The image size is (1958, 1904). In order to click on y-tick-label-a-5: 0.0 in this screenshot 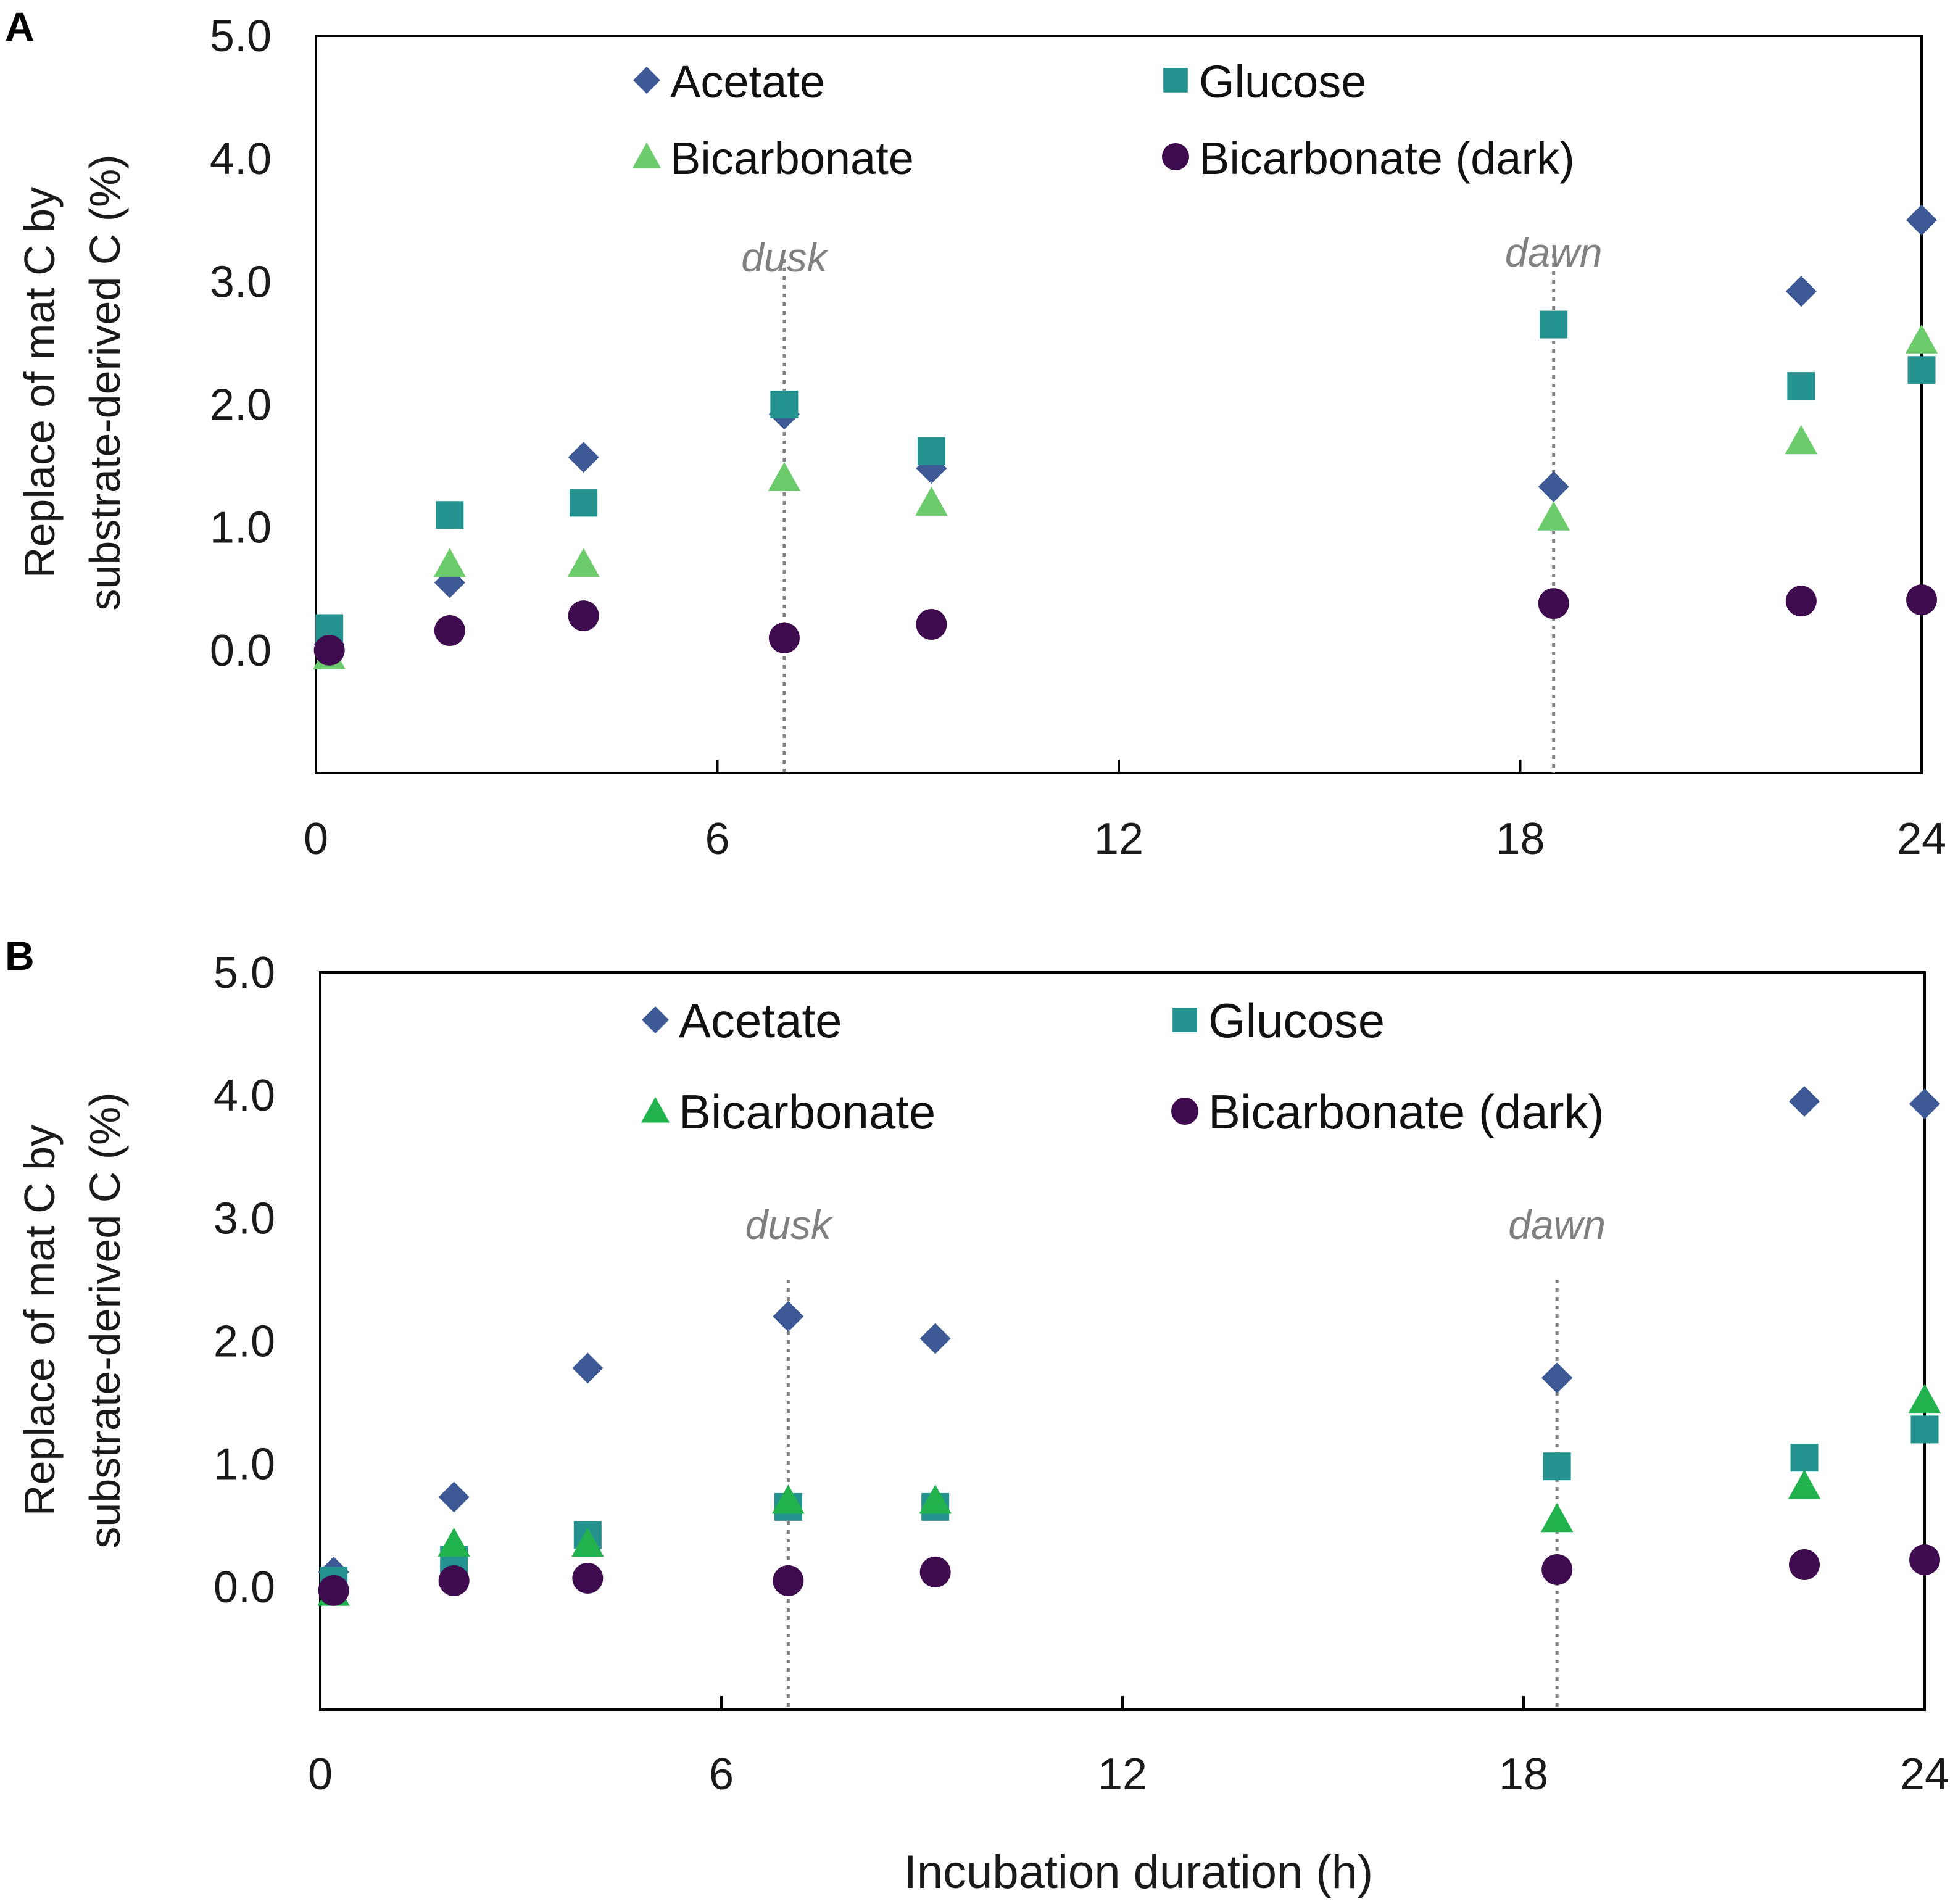, I will do `click(241, 651)`.